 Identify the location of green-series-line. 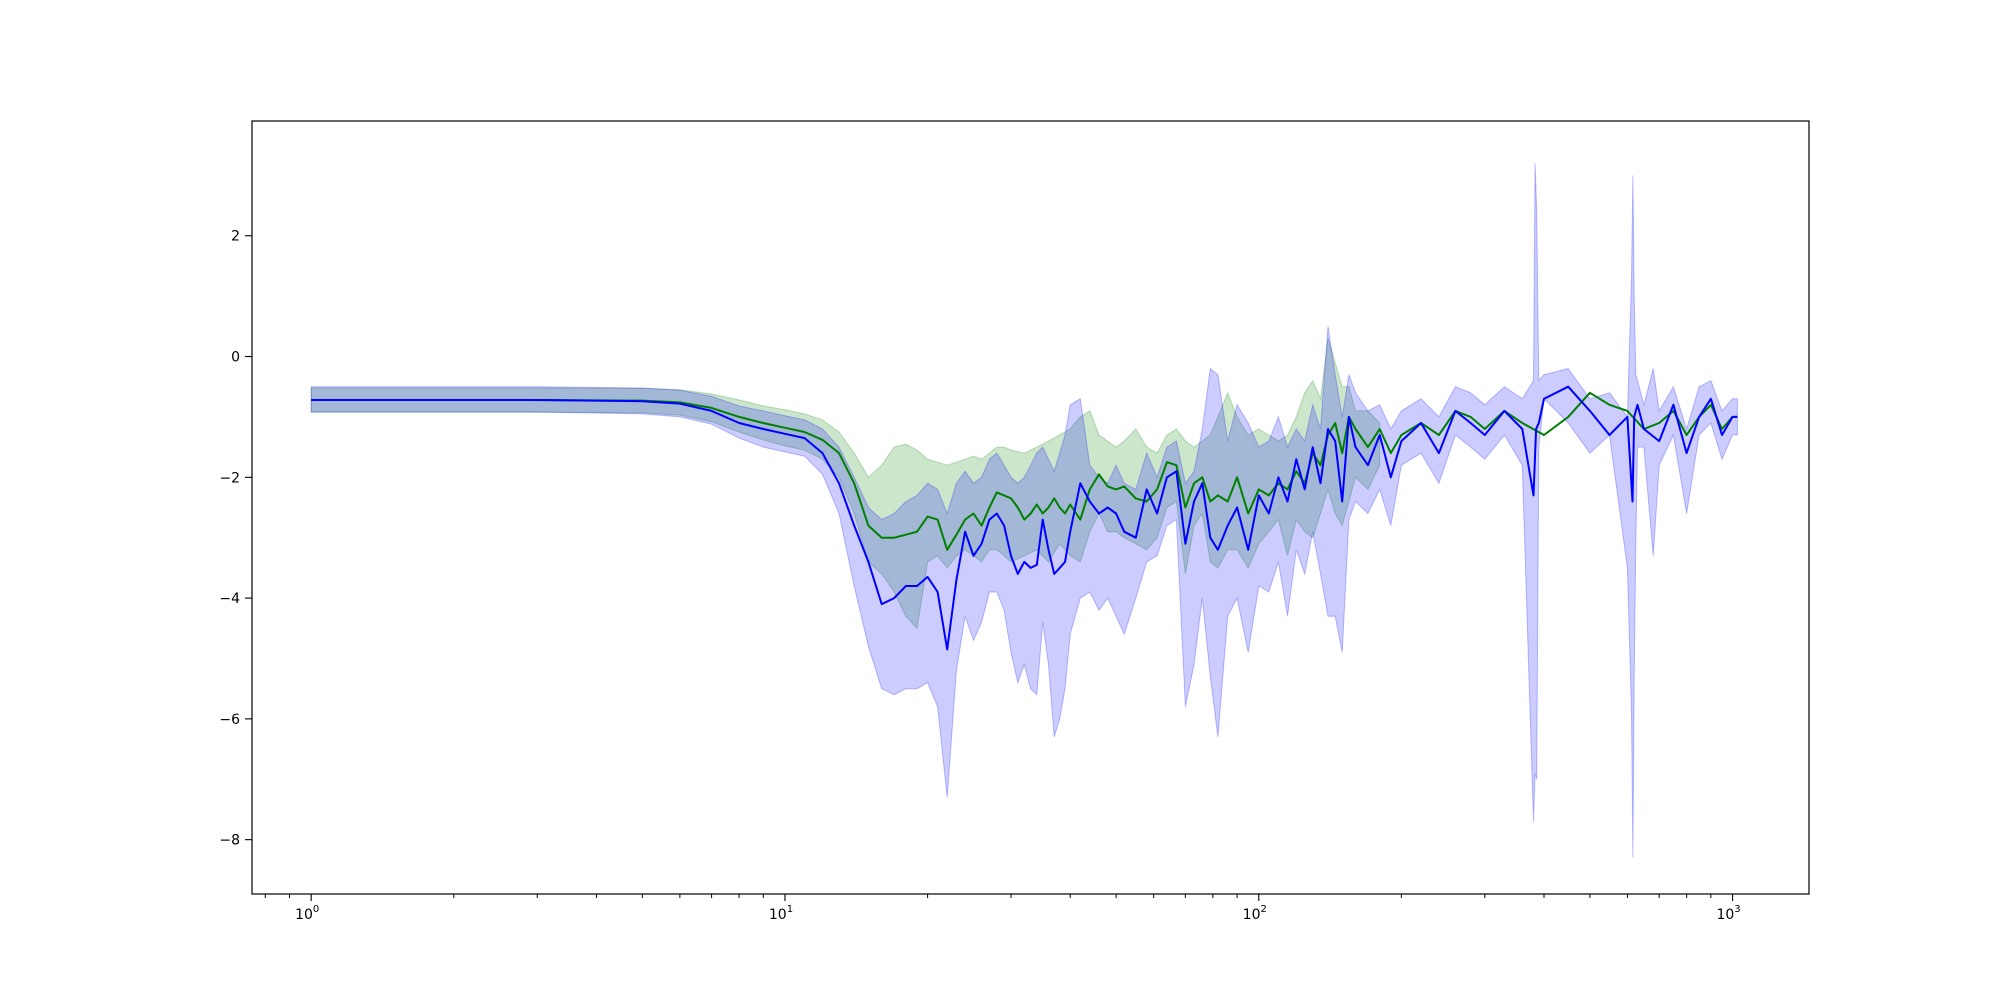
(1024, 471).